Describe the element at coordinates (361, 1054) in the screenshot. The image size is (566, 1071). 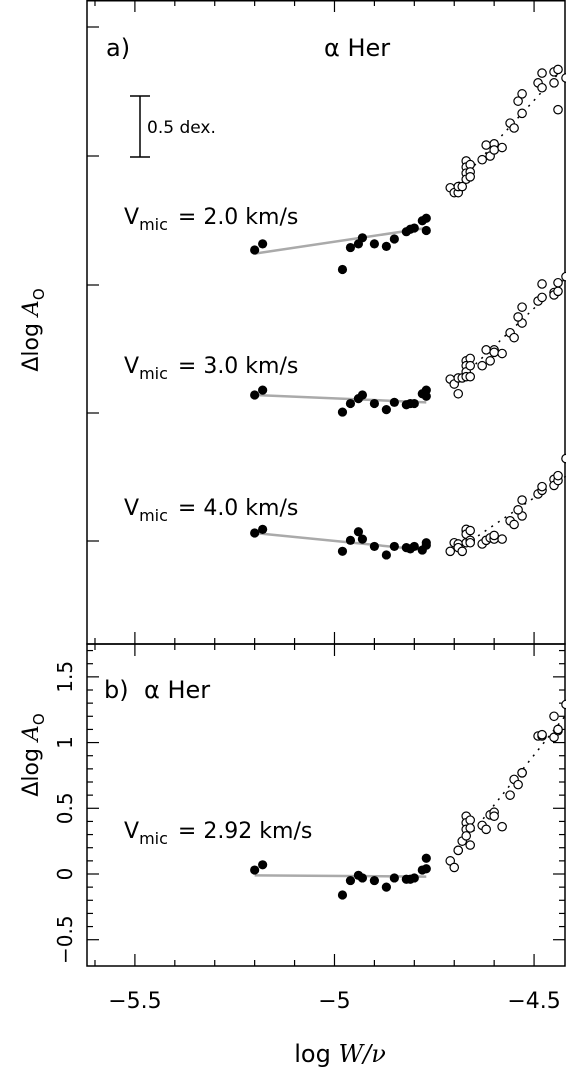
I see `x-axis-label-italic: W/ν` at that location.